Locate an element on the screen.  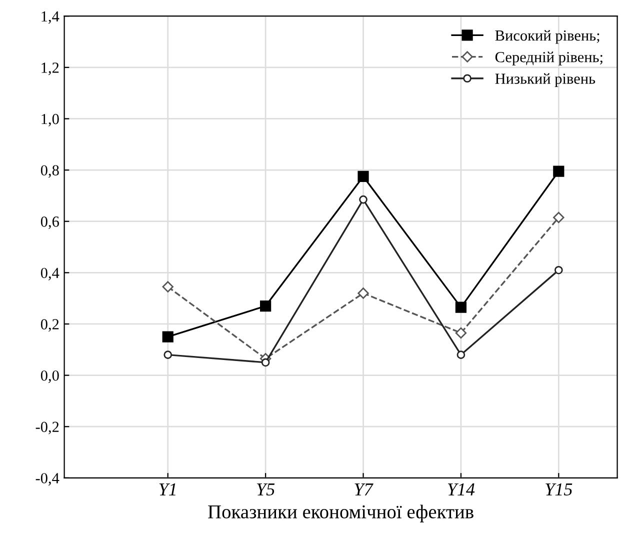
y-tick-label: 0,8 is located at coordinates (49, 171).